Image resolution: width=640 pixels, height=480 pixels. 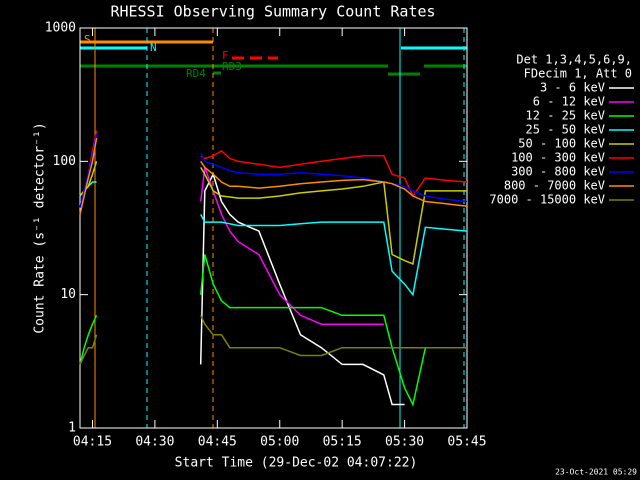 What do you see at coordinates (279, 442) in the screenshot?
I see `x-tick-label: 05:00` at bounding box center [279, 442].